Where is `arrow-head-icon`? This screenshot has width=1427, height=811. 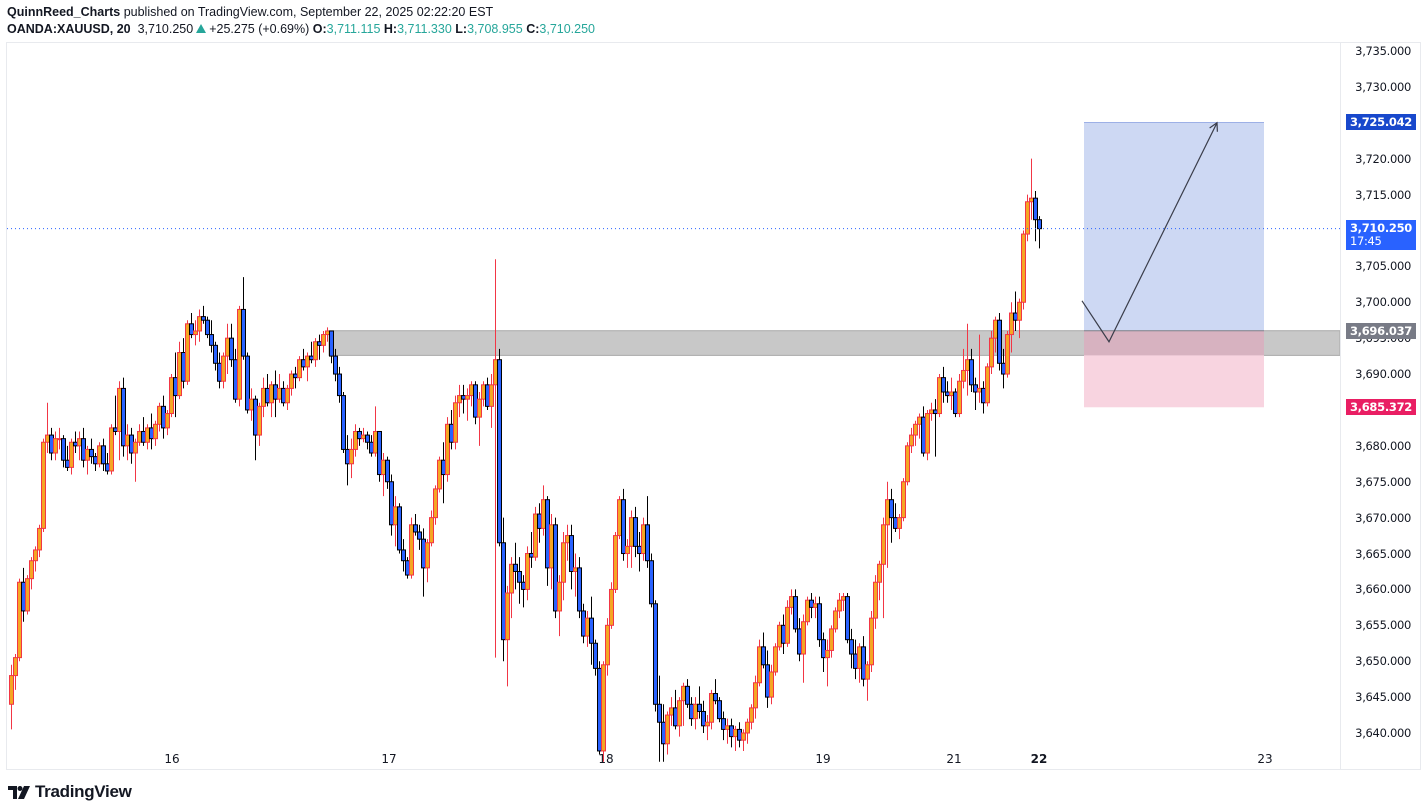 arrow-head-icon is located at coordinates (1213, 126).